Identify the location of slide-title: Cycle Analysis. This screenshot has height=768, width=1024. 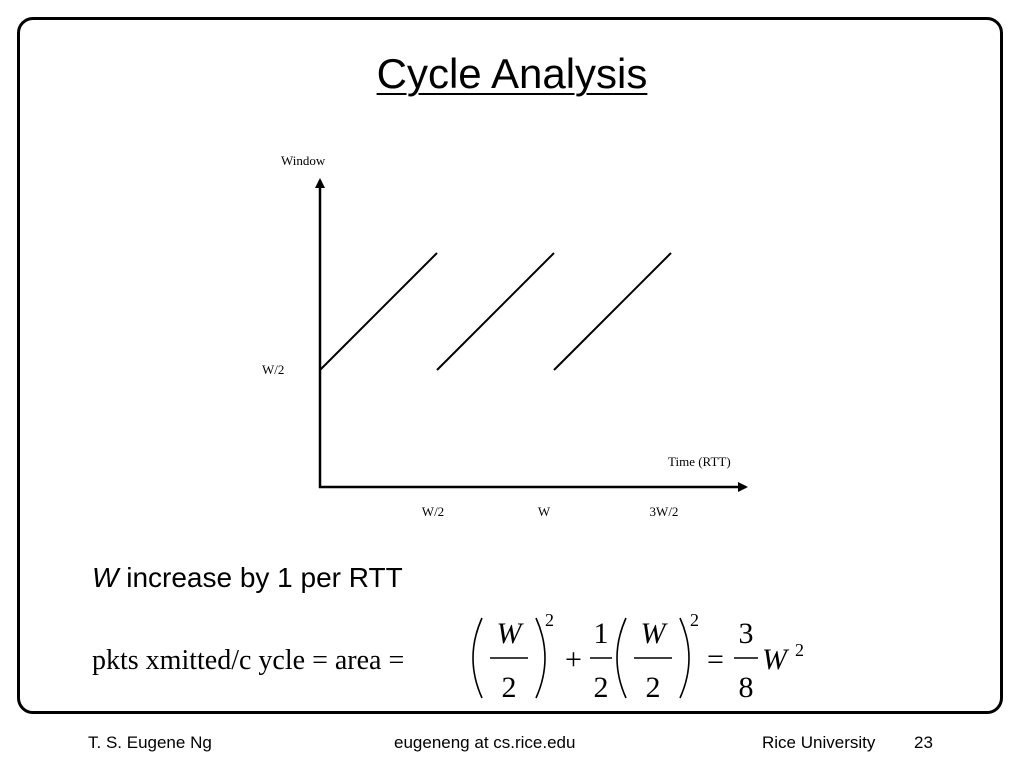
(512, 73).